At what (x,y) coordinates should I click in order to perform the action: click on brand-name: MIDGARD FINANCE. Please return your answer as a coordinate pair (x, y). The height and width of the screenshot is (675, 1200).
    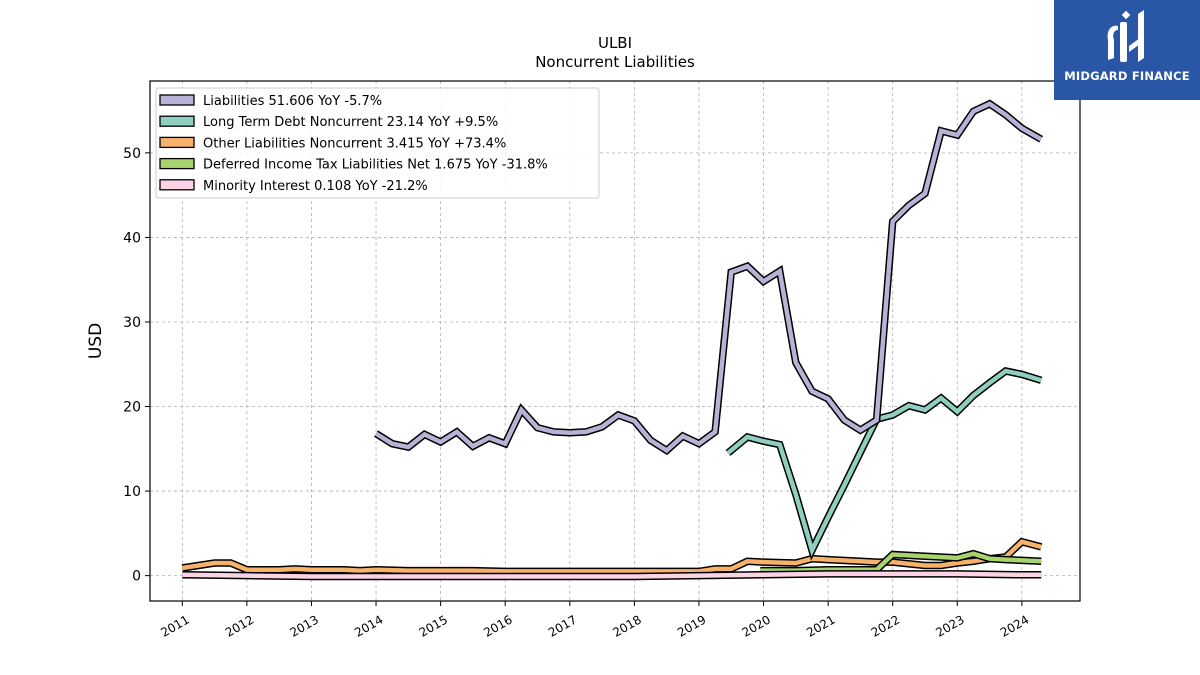
    Looking at the image, I should click on (1127, 76).